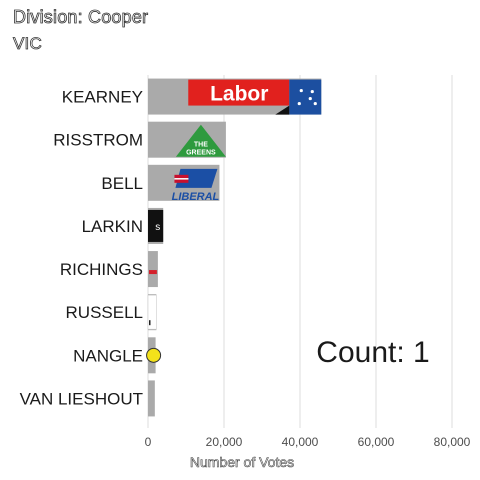 This screenshot has width=480, height=480. I want to click on svg-text: GREENS, so click(201, 153).